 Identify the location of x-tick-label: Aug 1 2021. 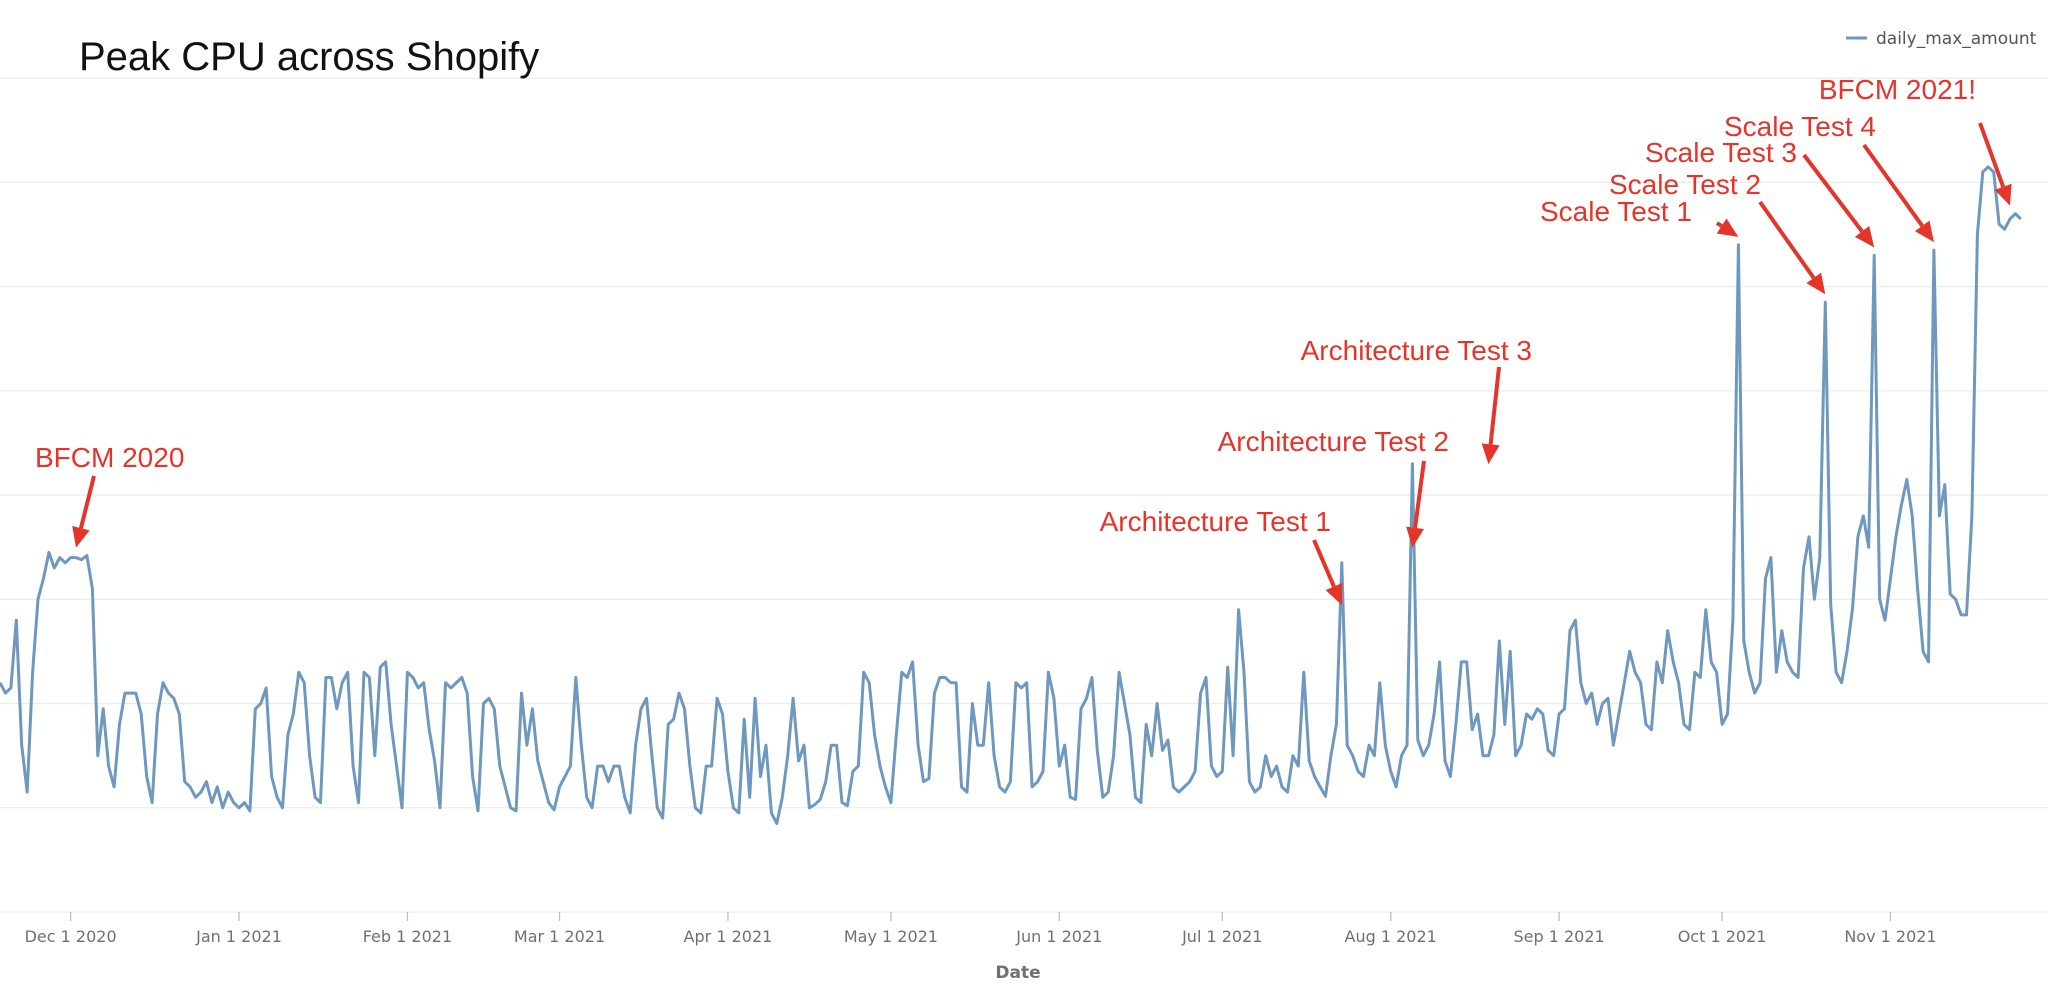
(1391, 936).